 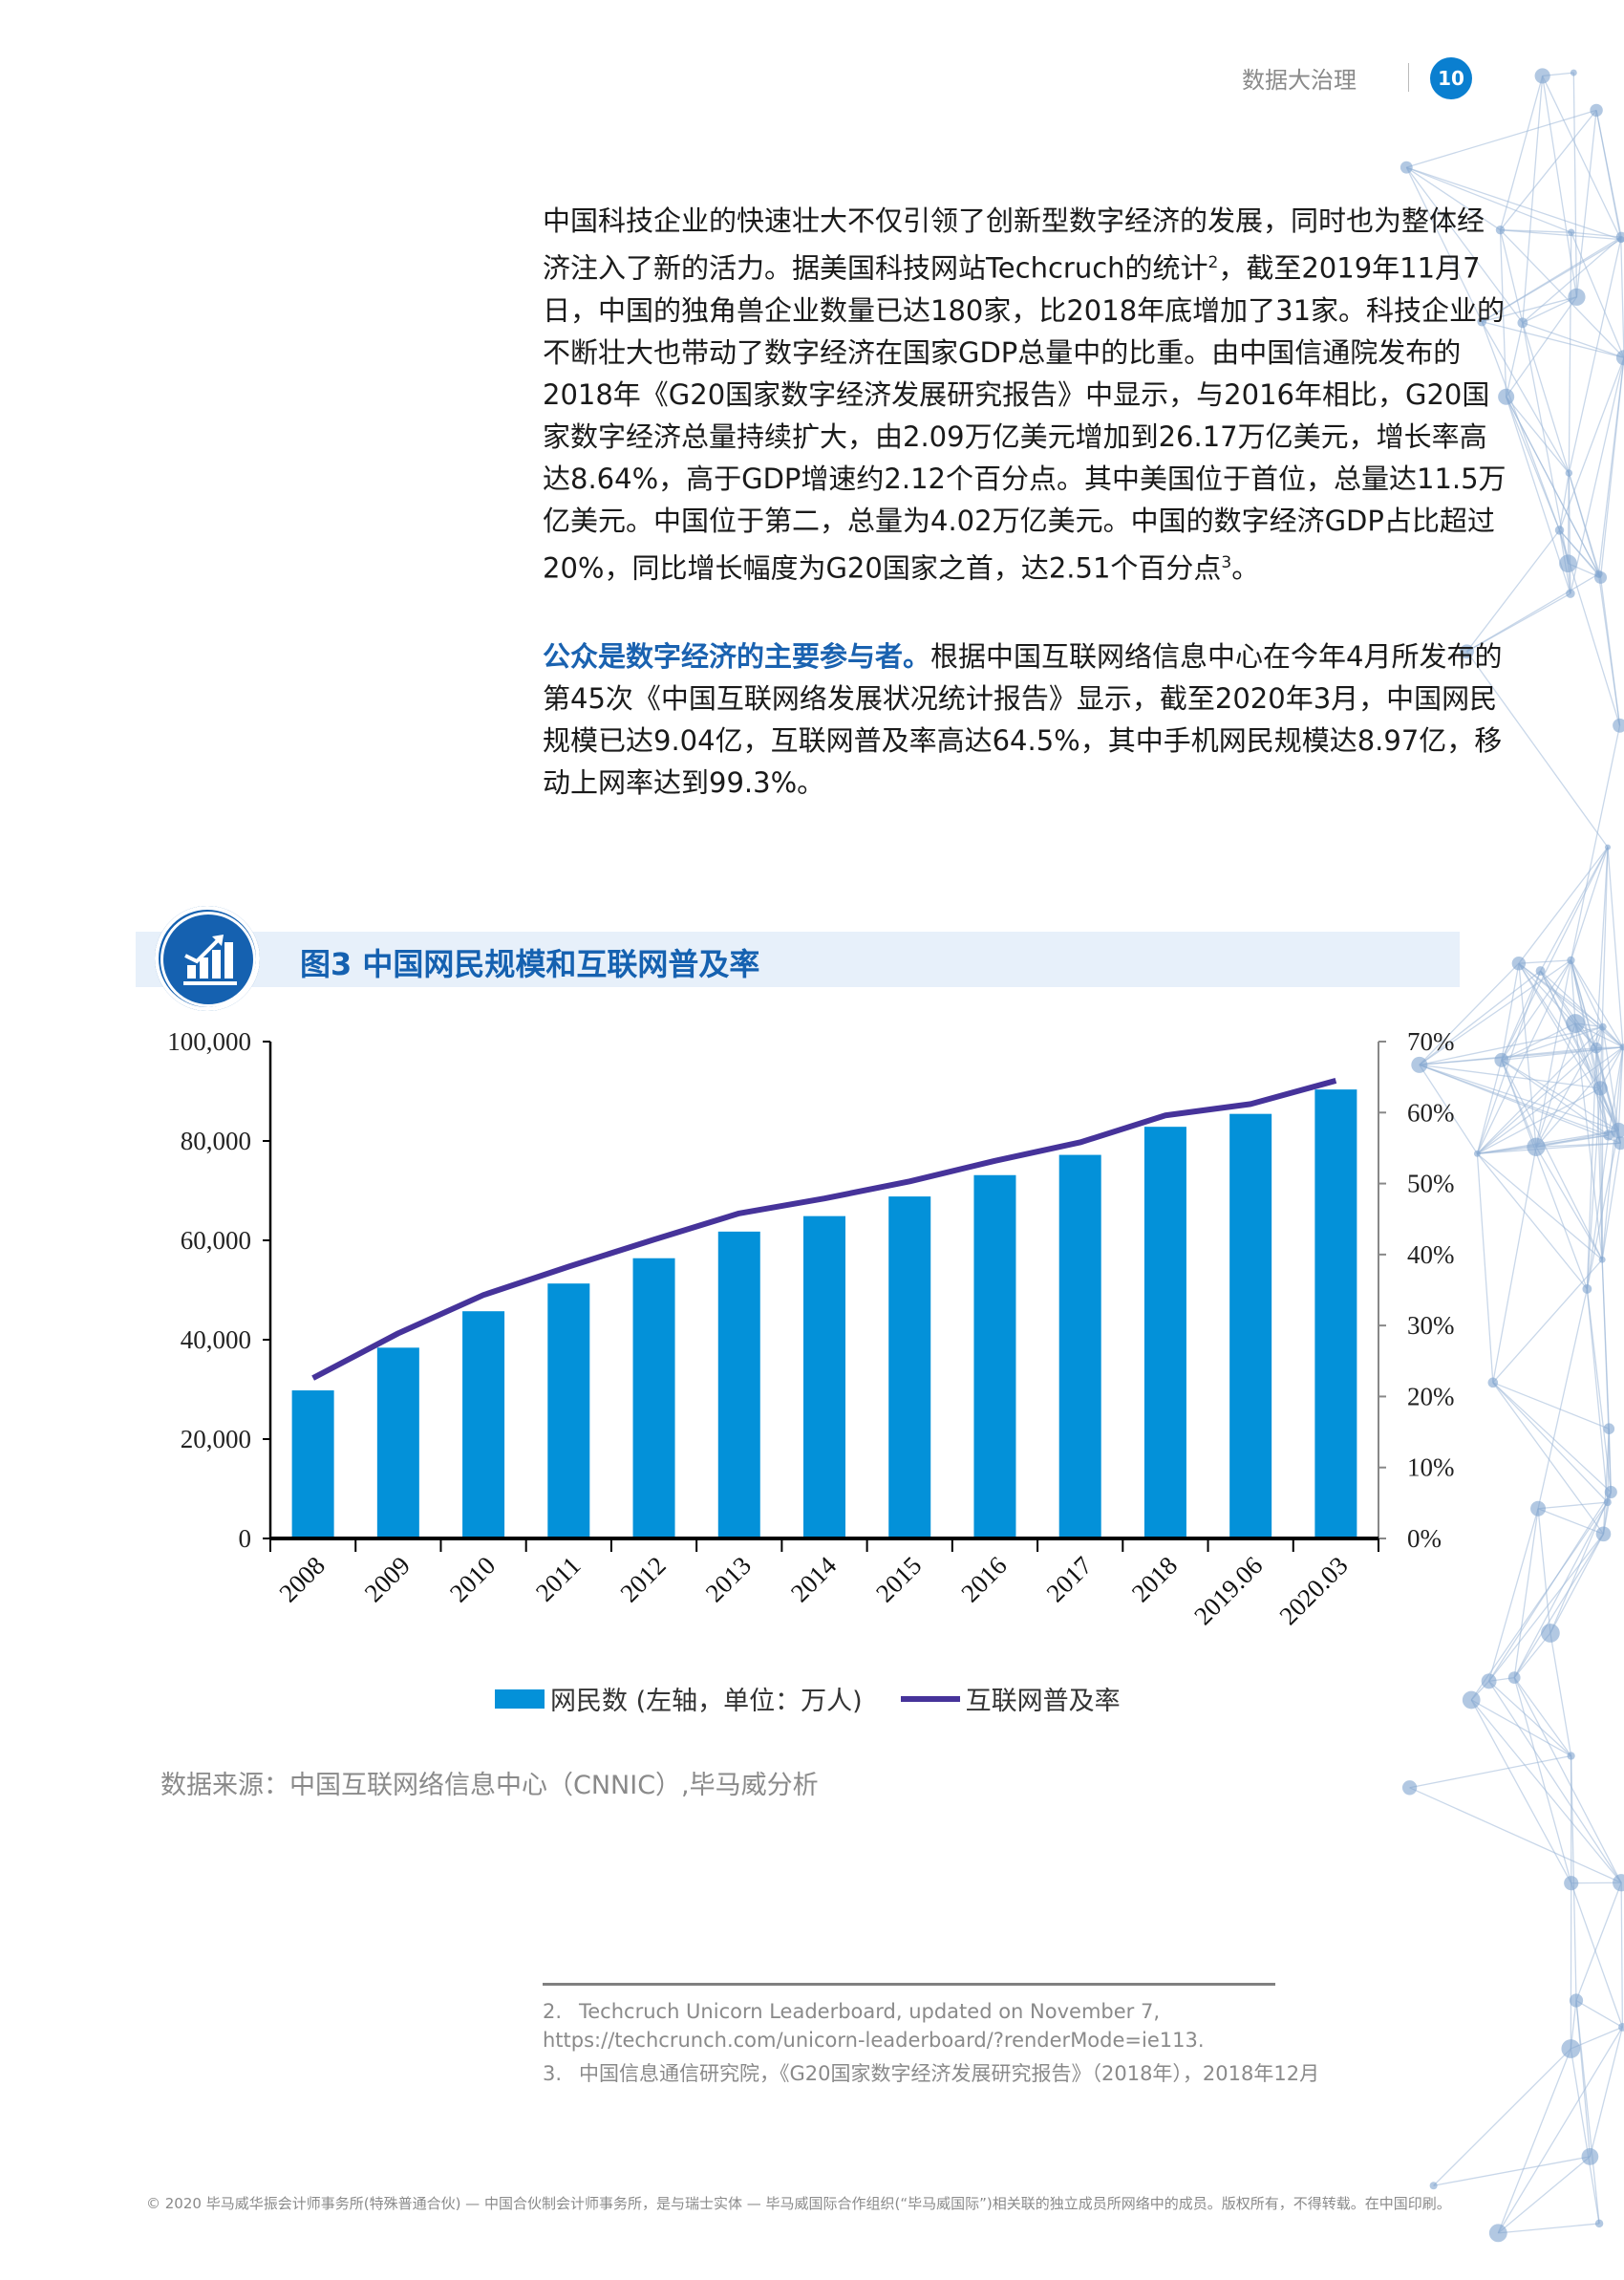 I want to click on data-source: 数据来源：中国互联网络信息中心（CNNIC）,毕马威分析, so click(x=489, y=1785).